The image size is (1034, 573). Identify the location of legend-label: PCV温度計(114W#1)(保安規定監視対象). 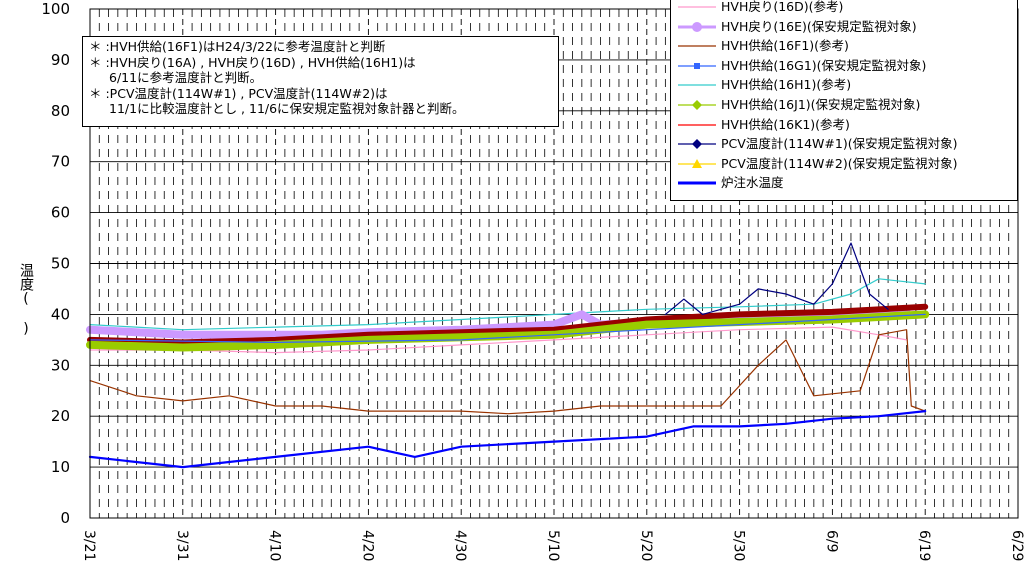
(839, 144).